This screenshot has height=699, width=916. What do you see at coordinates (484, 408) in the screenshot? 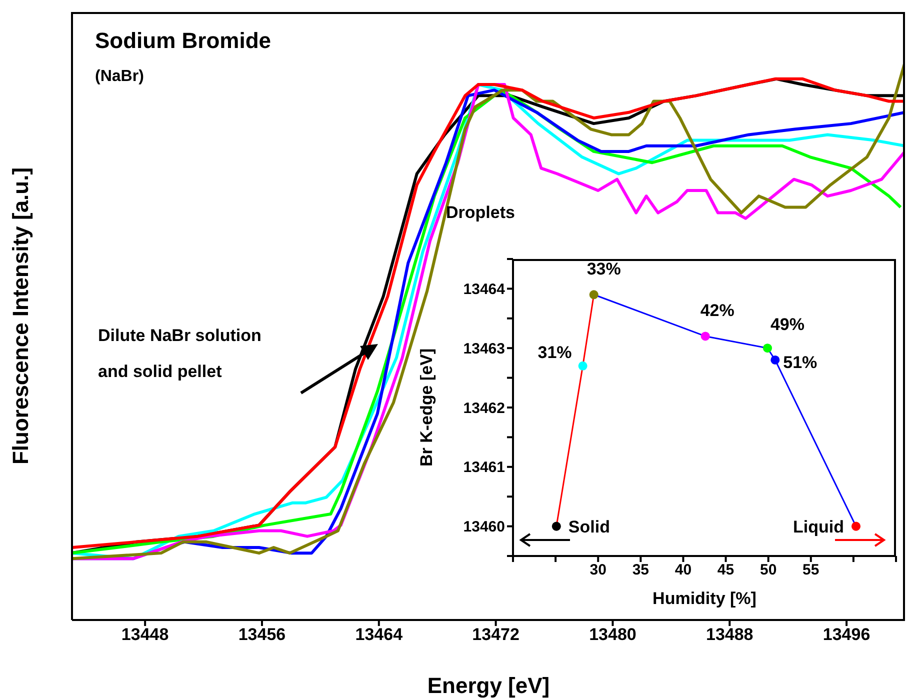
I see `y-tick-label: 13462` at bounding box center [484, 408].